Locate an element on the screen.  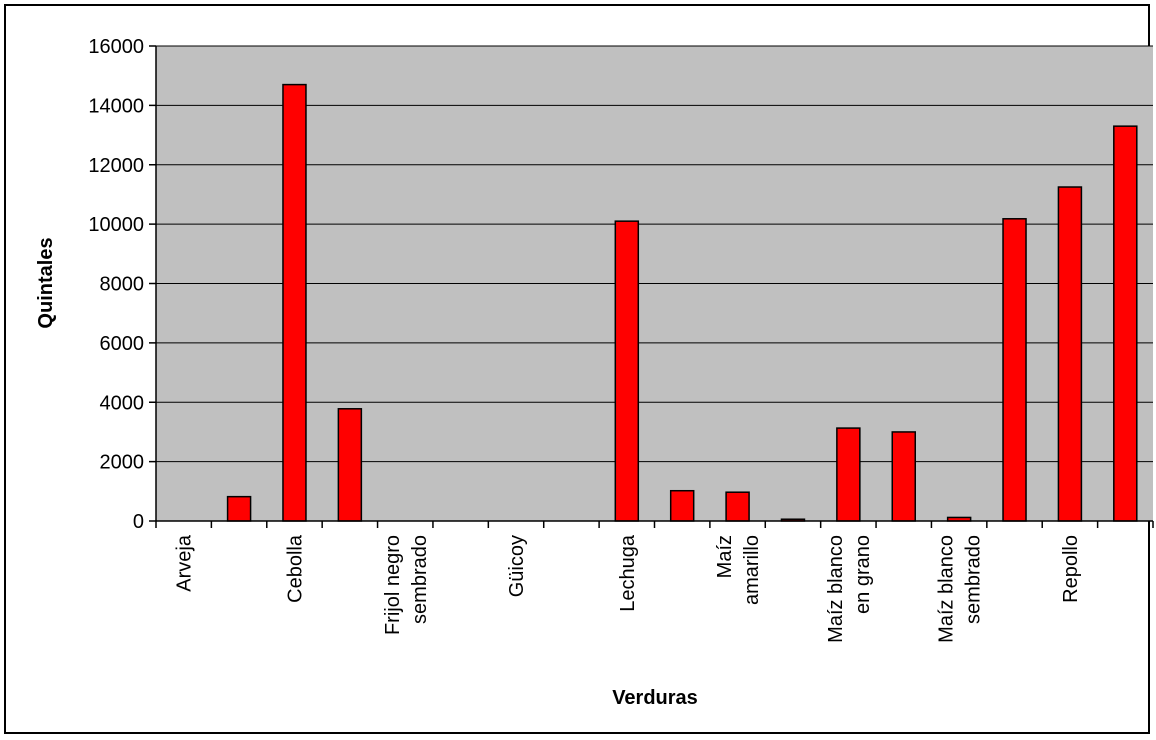
x-category-label-line: Arveja is located at coordinates (185, 563).